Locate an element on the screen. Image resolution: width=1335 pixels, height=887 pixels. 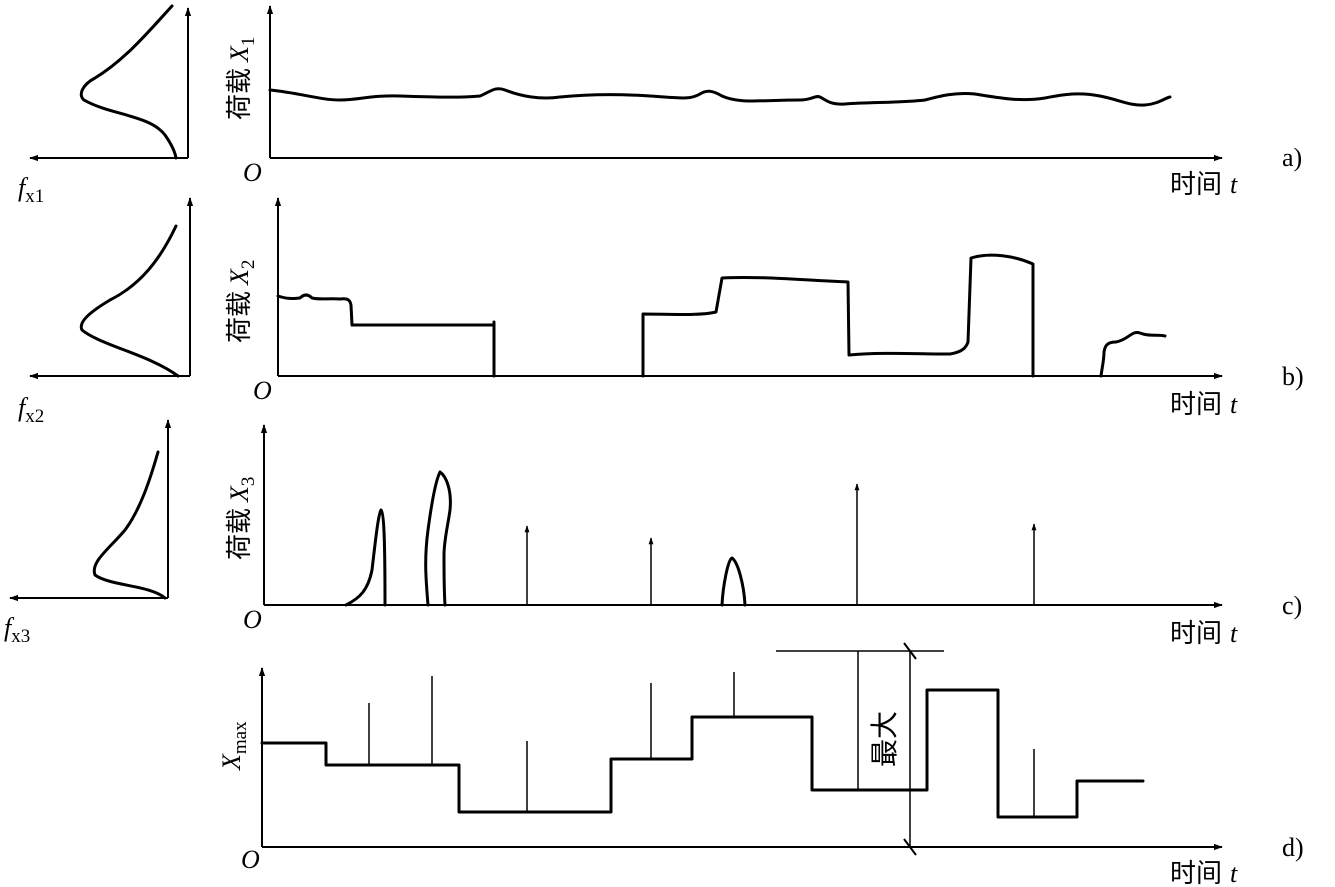
ylabel-b: 荷载X2 is located at coordinates (242, 301).